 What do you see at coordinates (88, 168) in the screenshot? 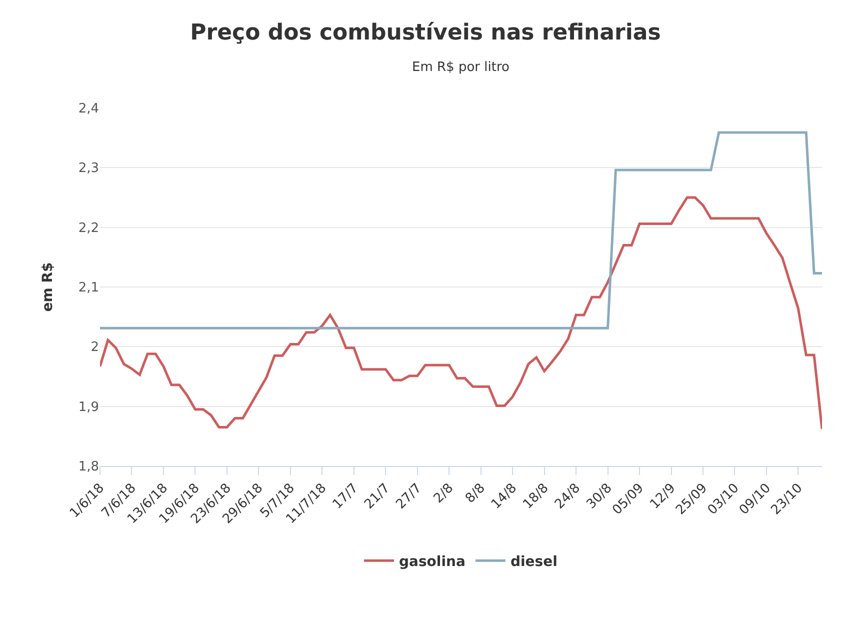
I see `y-tick-label: 2,3` at bounding box center [88, 168].